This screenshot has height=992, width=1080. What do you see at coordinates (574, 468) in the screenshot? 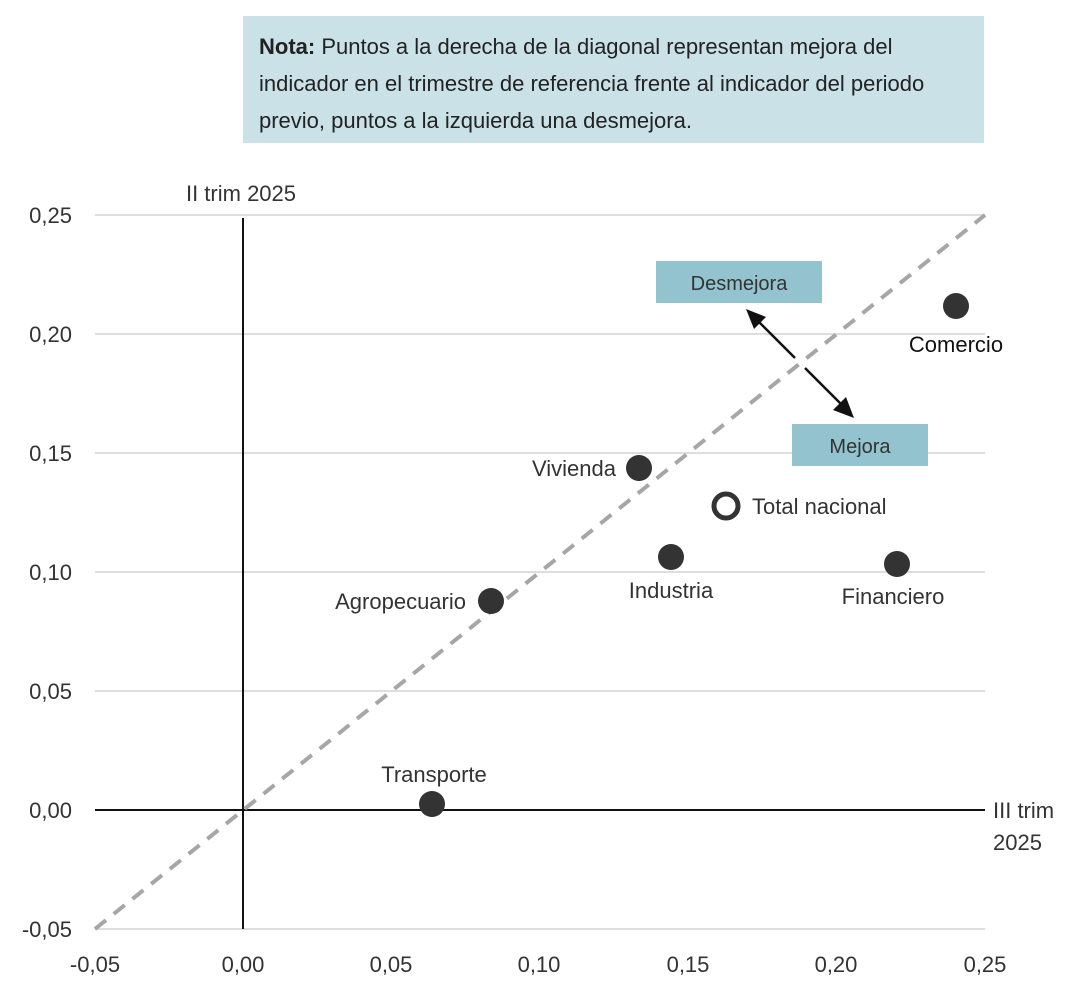
I see `label-vivienda: Vivienda` at bounding box center [574, 468].